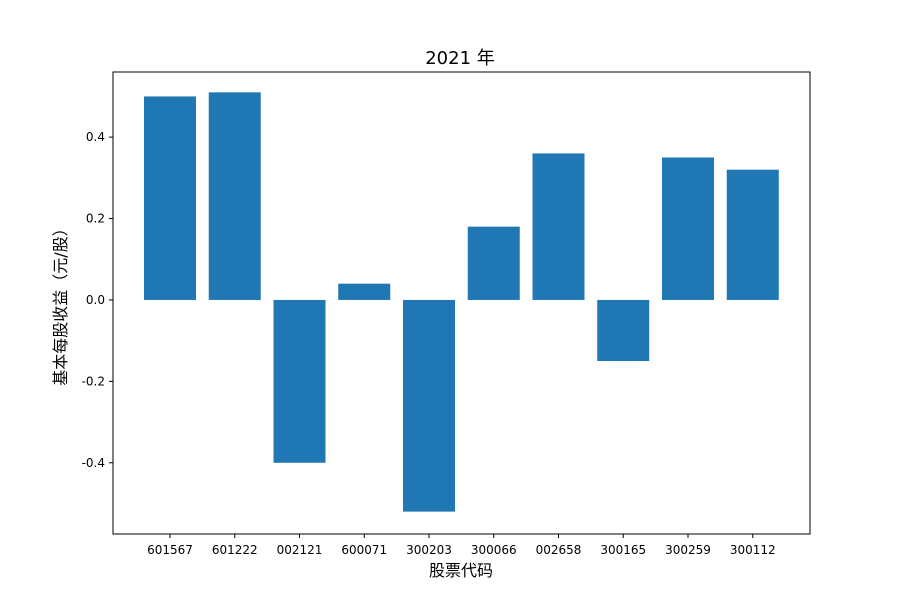  I want to click on y-axis-label: 基本每股收益（元/股）, so click(60, 302).